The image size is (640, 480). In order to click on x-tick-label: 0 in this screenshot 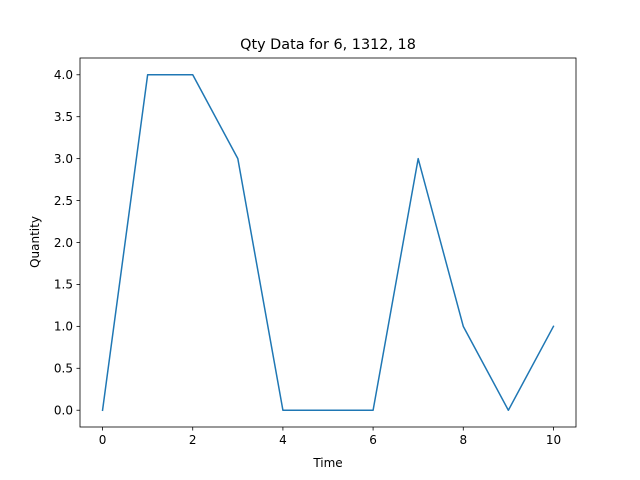, I will do `click(103, 440)`.